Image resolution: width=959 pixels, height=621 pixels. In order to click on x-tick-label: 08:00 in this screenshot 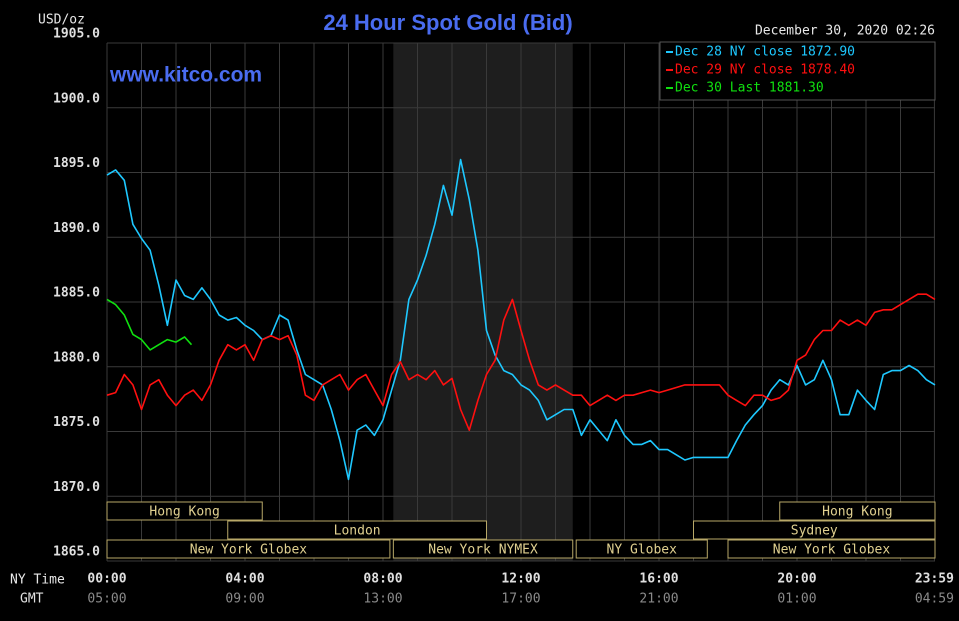, I will do `click(382, 579)`.